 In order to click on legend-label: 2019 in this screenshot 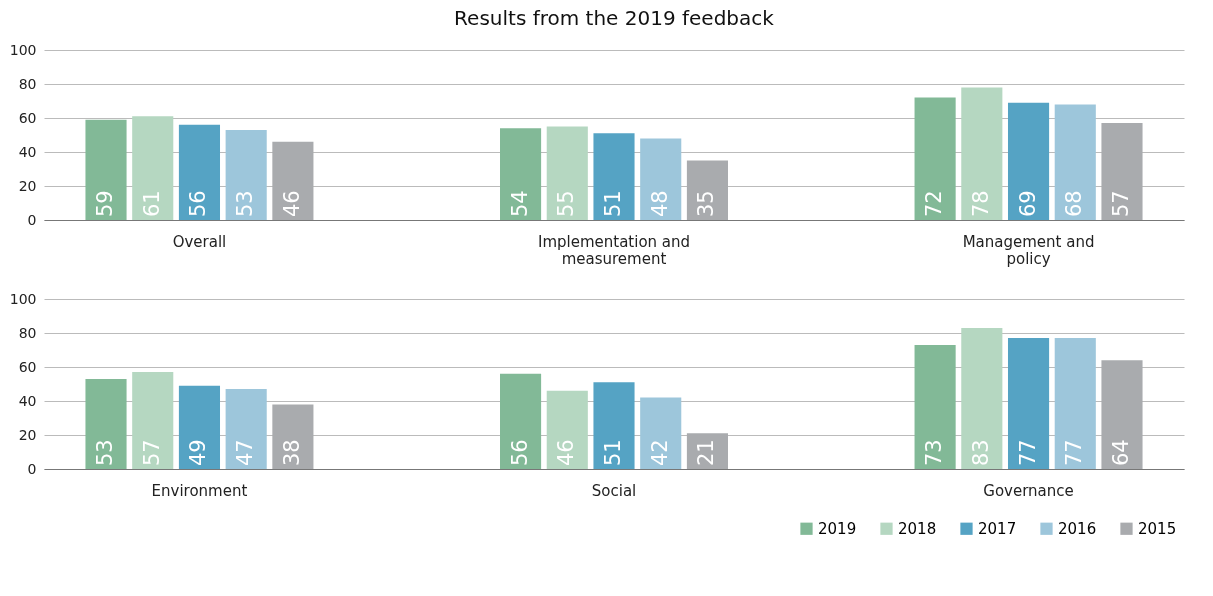, I will do `click(837, 528)`.